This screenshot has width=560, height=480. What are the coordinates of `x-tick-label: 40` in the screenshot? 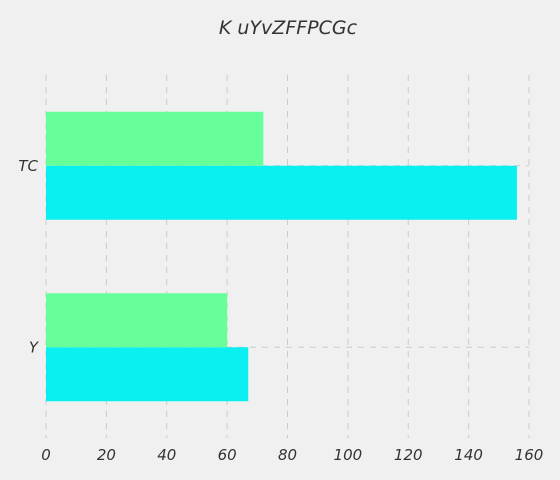 It's located at (166, 455).